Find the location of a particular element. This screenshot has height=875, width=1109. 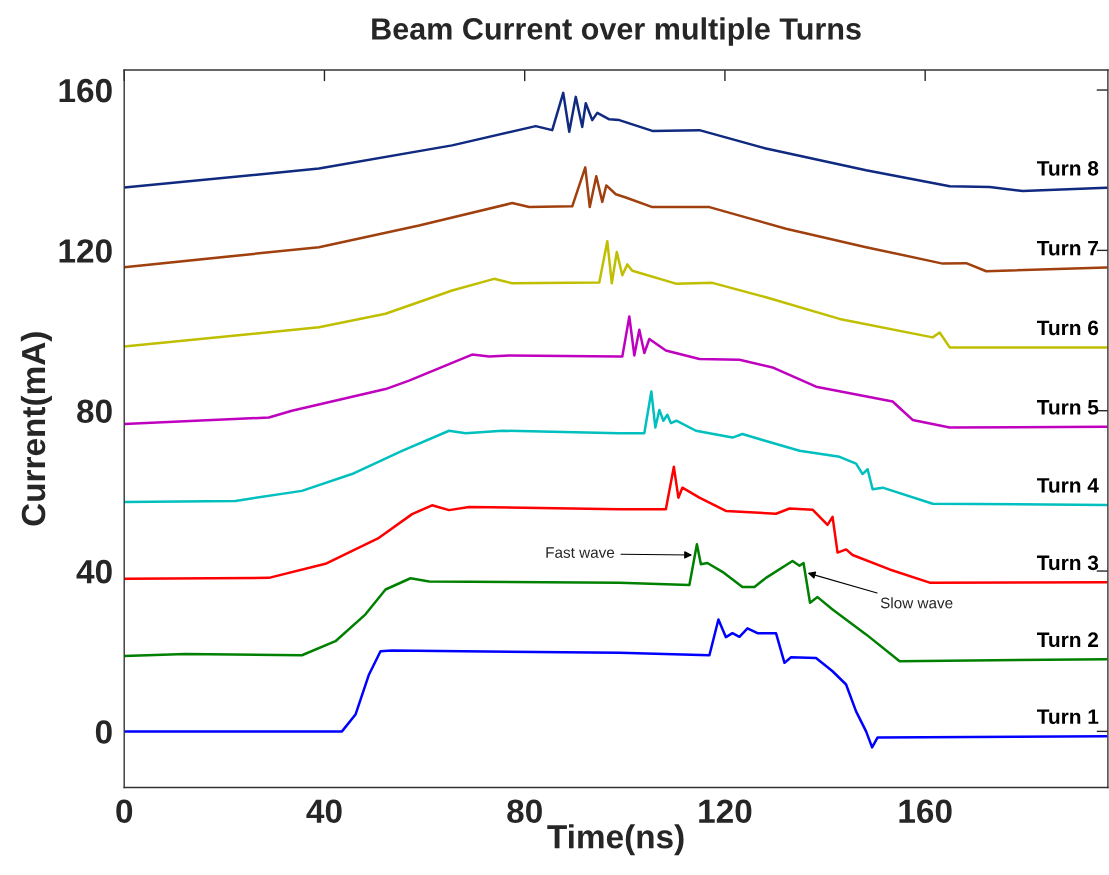

y-tick-label: 80 is located at coordinates (94, 411).